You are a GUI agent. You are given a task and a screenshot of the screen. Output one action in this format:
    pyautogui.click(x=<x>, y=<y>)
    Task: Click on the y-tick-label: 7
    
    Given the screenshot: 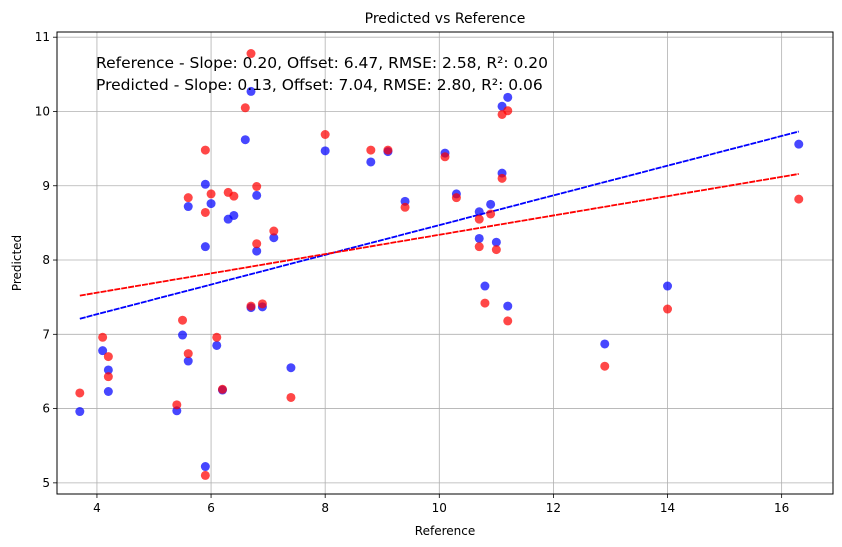 What is the action you would take?
    pyautogui.click(x=46, y=334)
    